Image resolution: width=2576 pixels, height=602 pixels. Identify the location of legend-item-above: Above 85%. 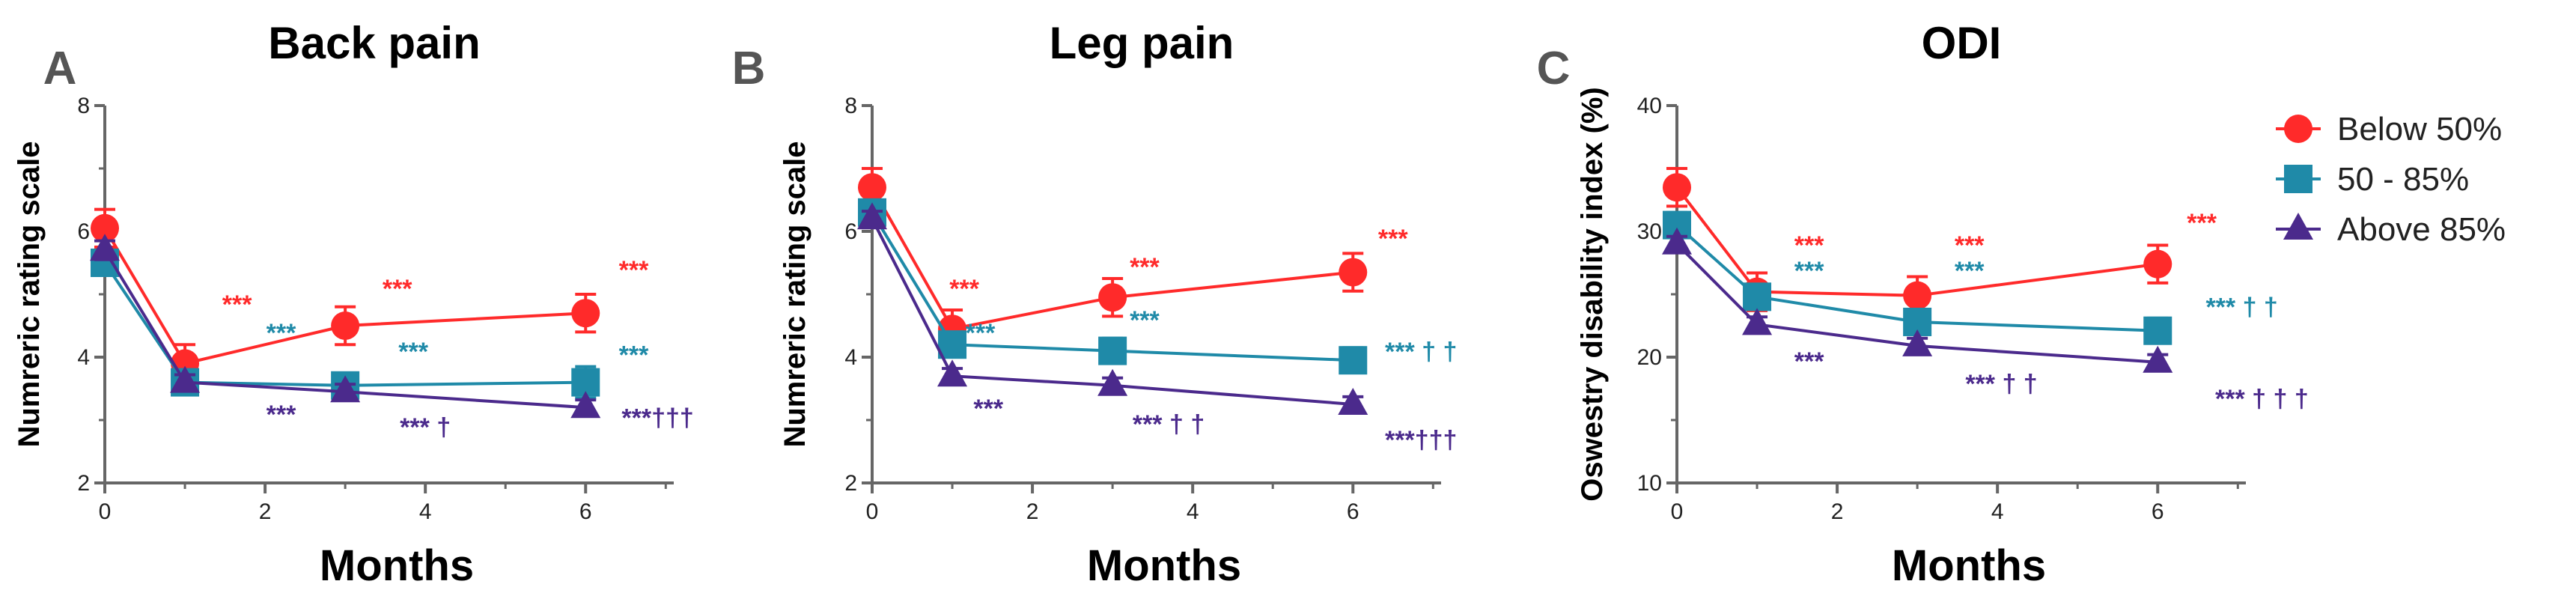
(2391, 229).